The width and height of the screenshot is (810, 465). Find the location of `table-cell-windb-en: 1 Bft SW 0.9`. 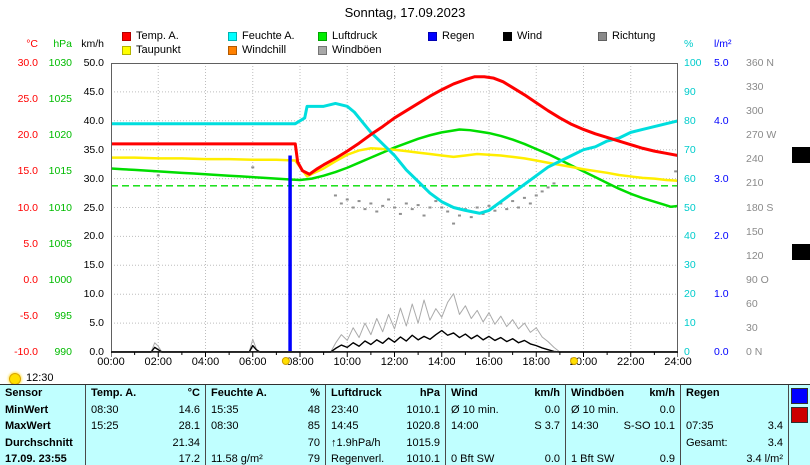

table-cell-windb-en: 1 Bft SW 0.9 is located at coordinates (622, 458).